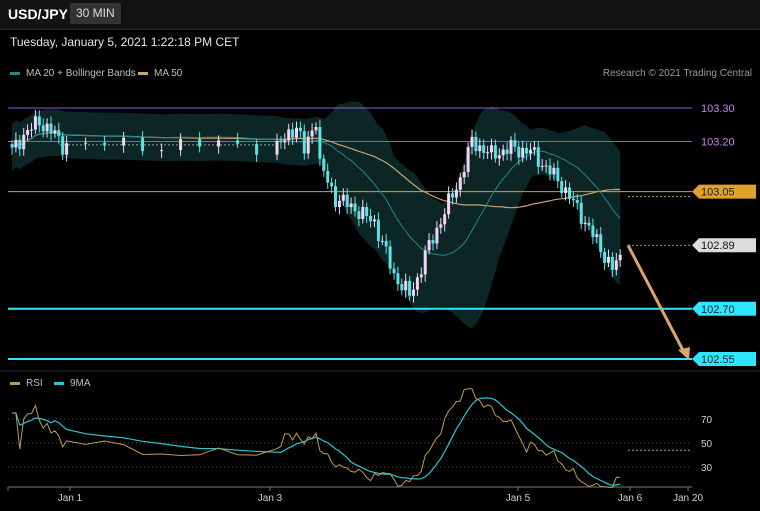 The height and width of the screenshot is (511, 760). Describe the element at coordinates (270, 498) in the screenshot. I see `x-tick-label: Jan 3` at that location.